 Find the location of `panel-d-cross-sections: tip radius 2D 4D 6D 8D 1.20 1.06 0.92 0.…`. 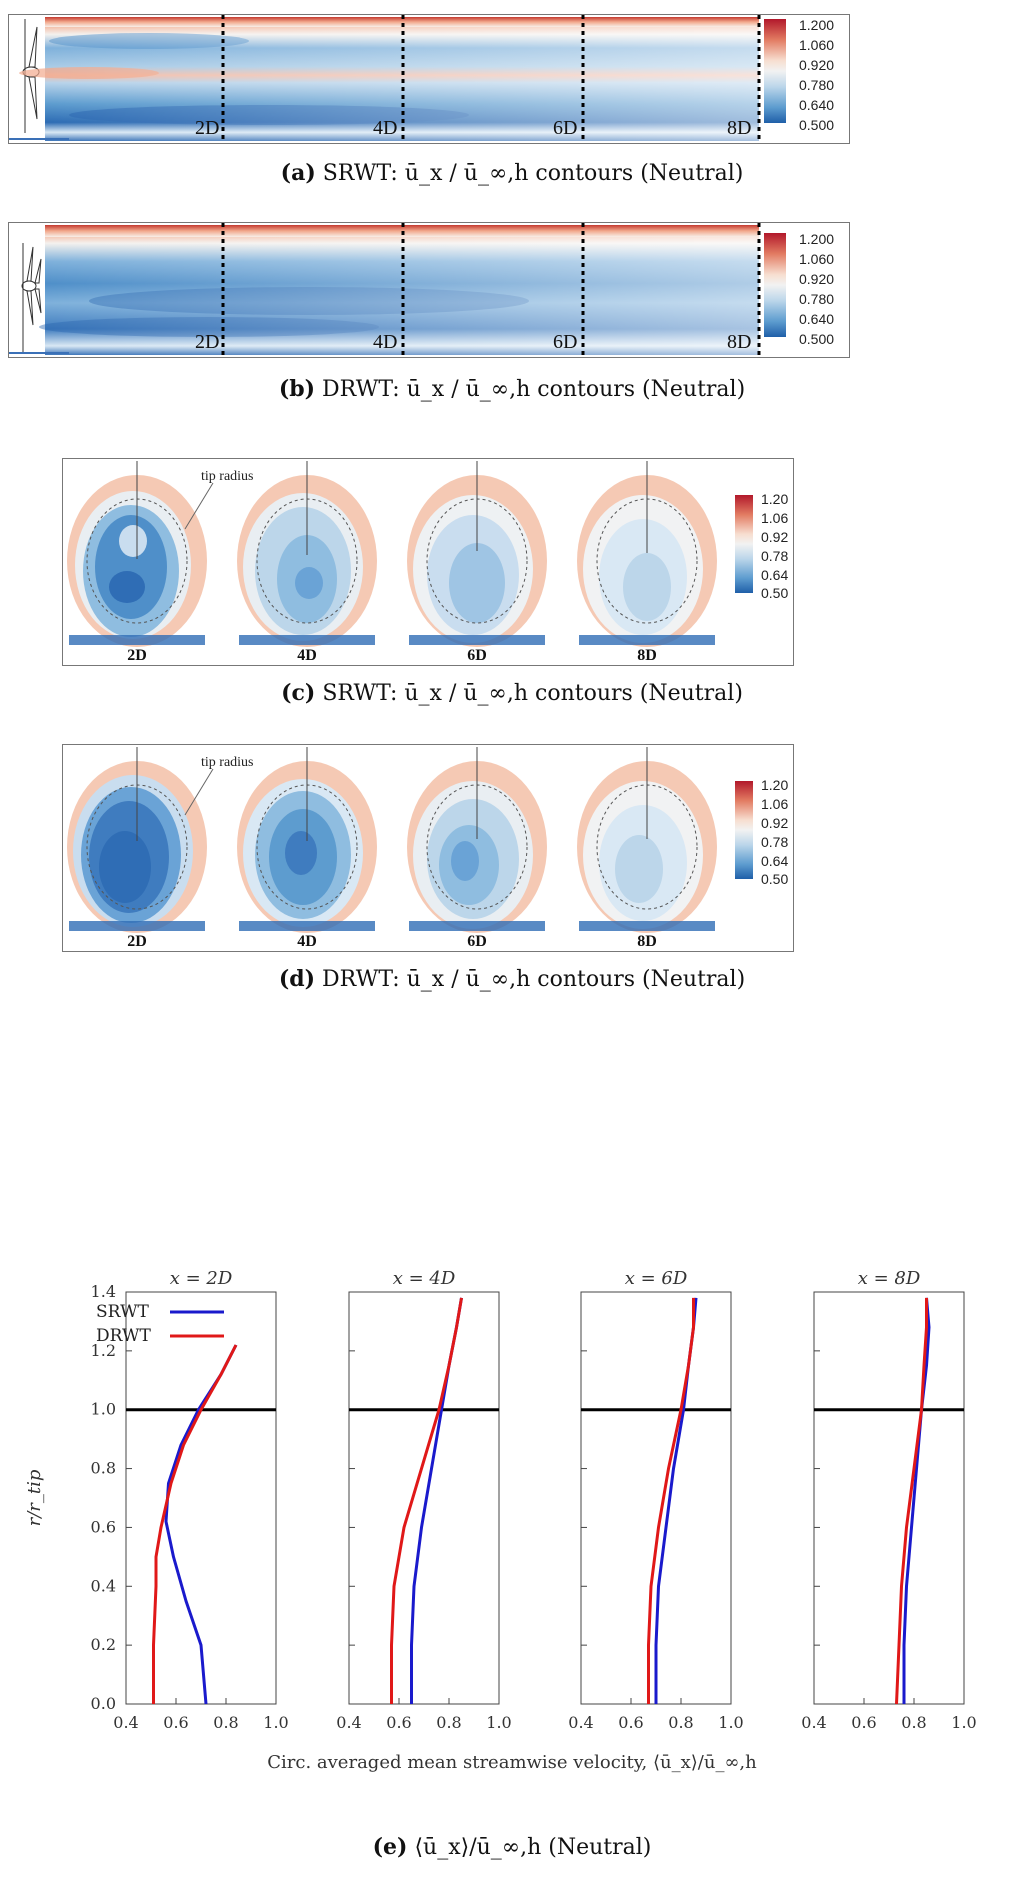

panel-d-cross-sections: tip radius 2D 4D 6D 8D 1.20 1.06 0.92 0.… is located at coordinates (428, 848).